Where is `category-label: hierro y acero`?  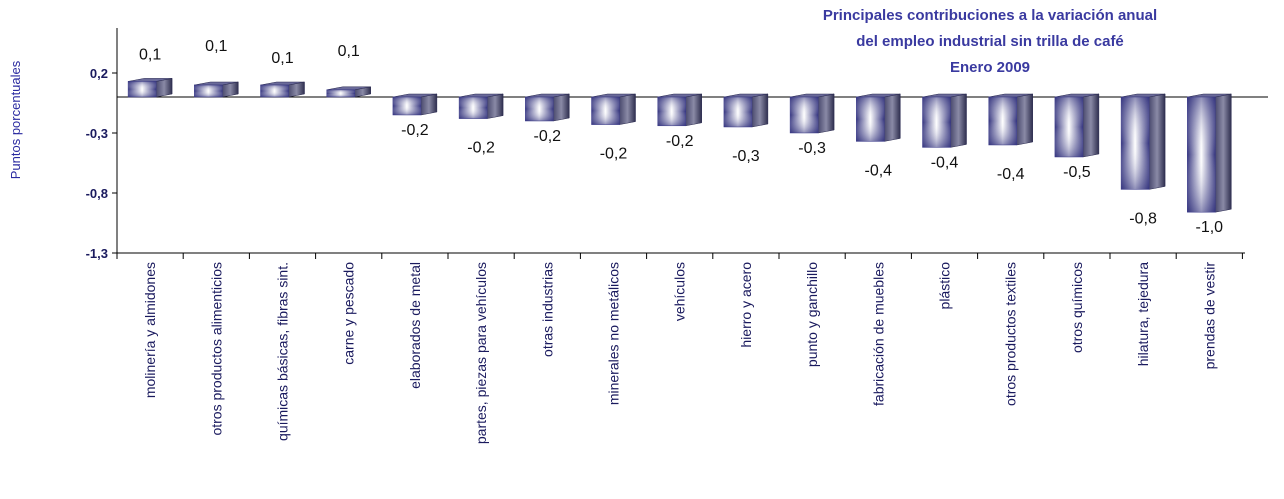
category-label: hierro y acero is located at coordinates (746, 305).